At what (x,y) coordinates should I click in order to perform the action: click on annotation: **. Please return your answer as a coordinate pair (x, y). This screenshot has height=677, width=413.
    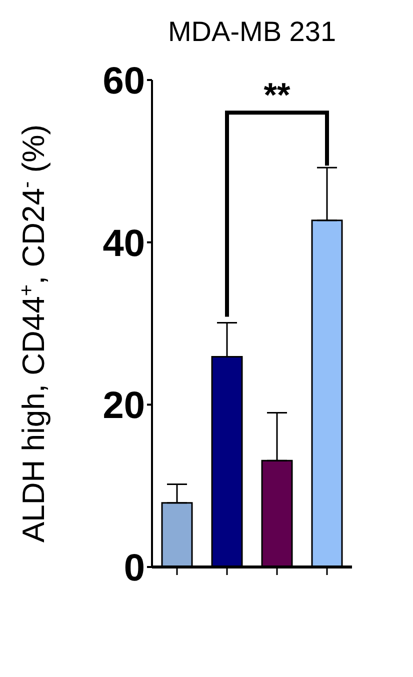
    Looking at the image, I should click on (277, 95).